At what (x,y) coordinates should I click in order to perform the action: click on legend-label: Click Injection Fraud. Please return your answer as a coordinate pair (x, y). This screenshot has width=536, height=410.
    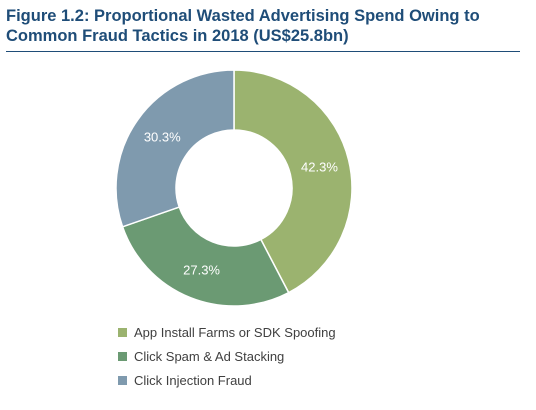
    Looking at the image, I should click on (193, 380).